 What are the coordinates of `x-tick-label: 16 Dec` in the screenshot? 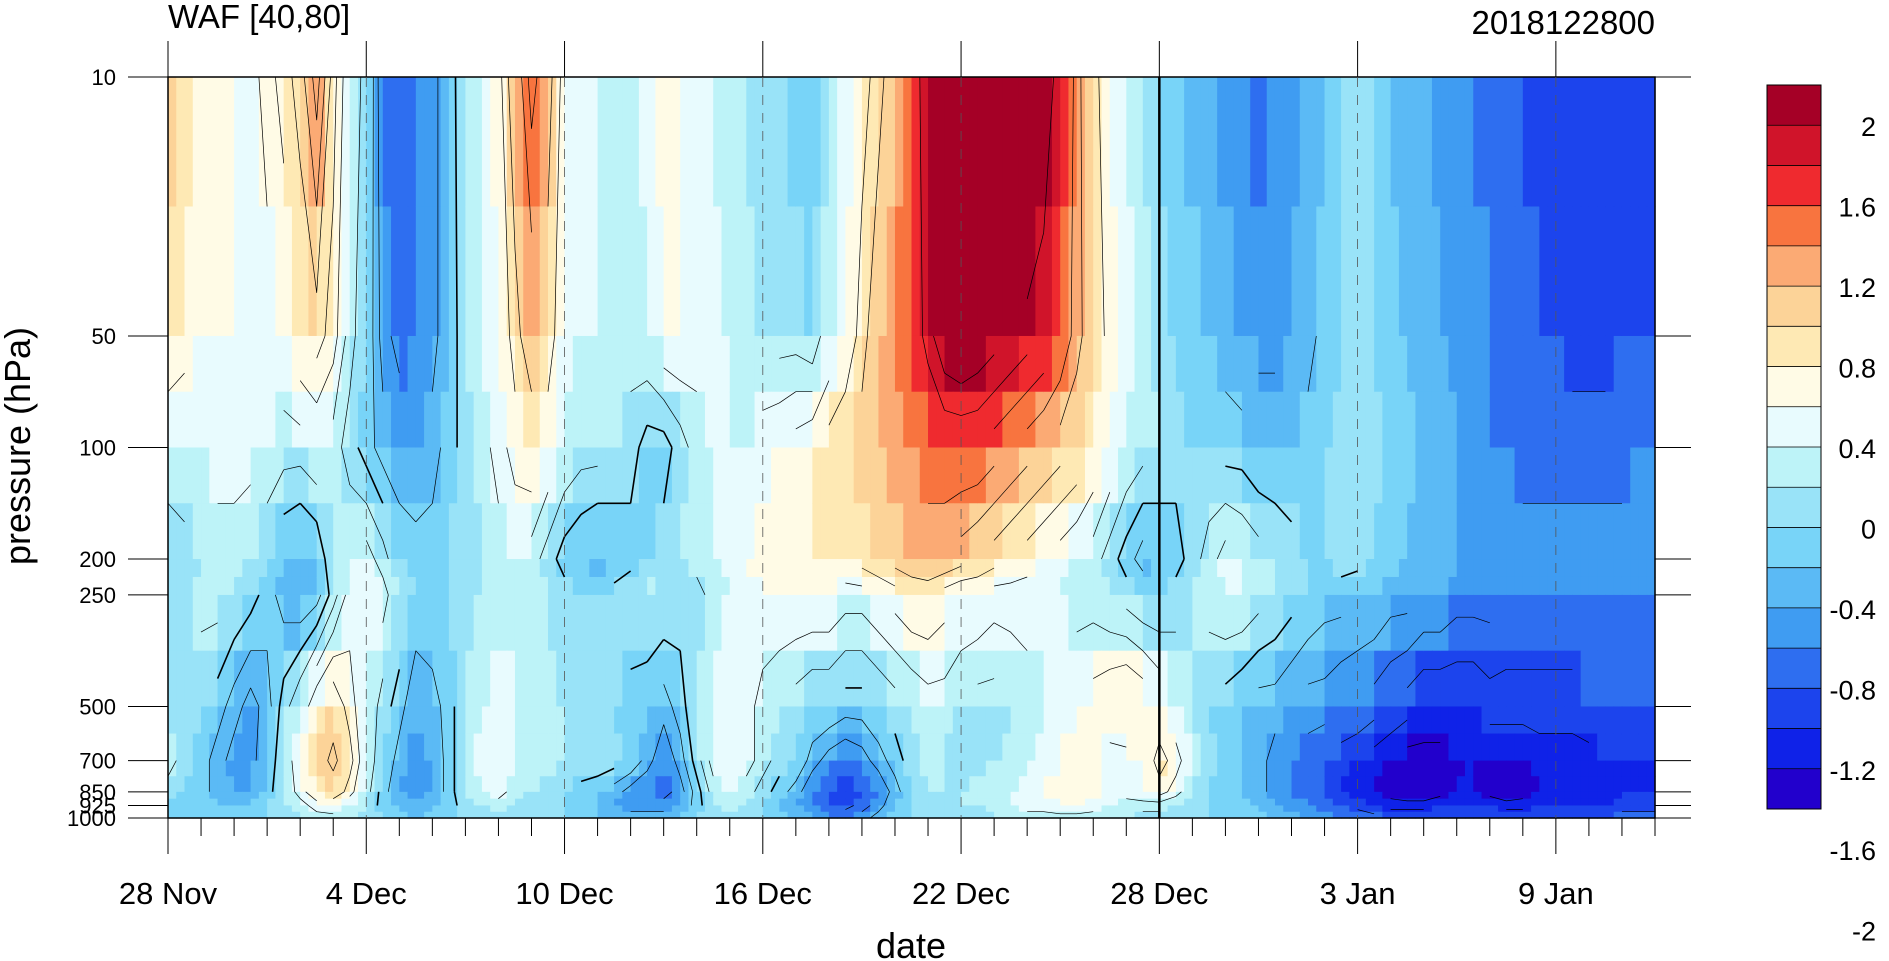 It's located at (763, 893).